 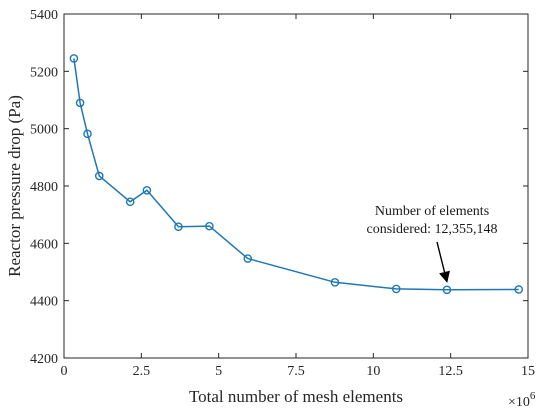 What do you see at coordinates (218, 371) in the screenshot?
I see `x-tick-label: 5` at bounding box center [218, 371].